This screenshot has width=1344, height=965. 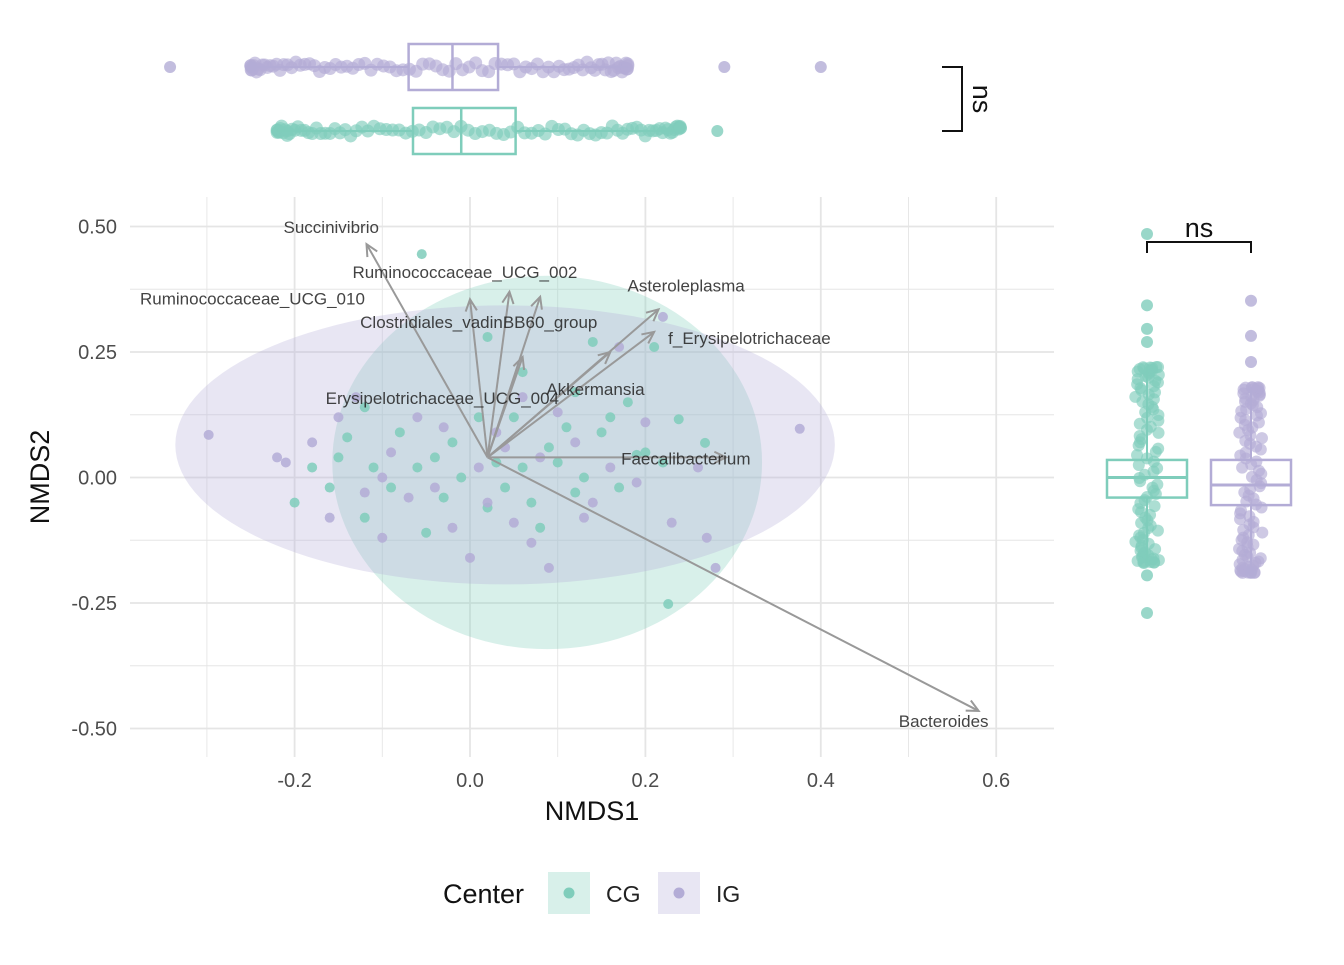 I want to click on x-axis-title: NMDS1, so click(x=592, y=811).